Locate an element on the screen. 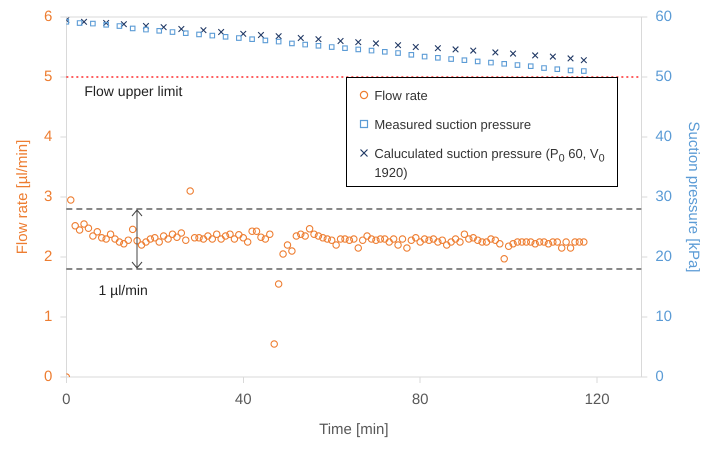  y-tick-label: 6 is located at coordinates (48, 17).